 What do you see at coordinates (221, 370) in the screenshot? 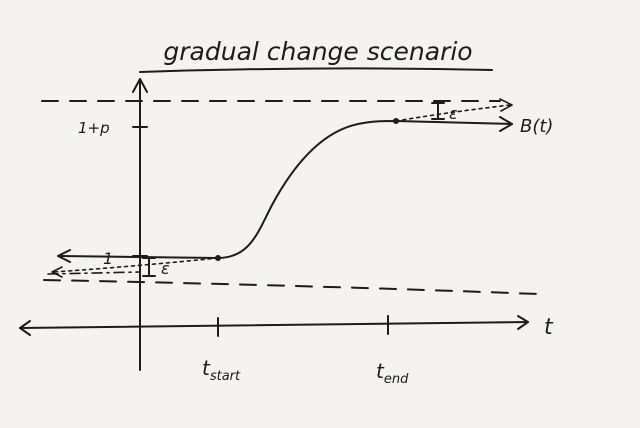
I see `t-start-label: tstart` at bounding box center [221, 370].